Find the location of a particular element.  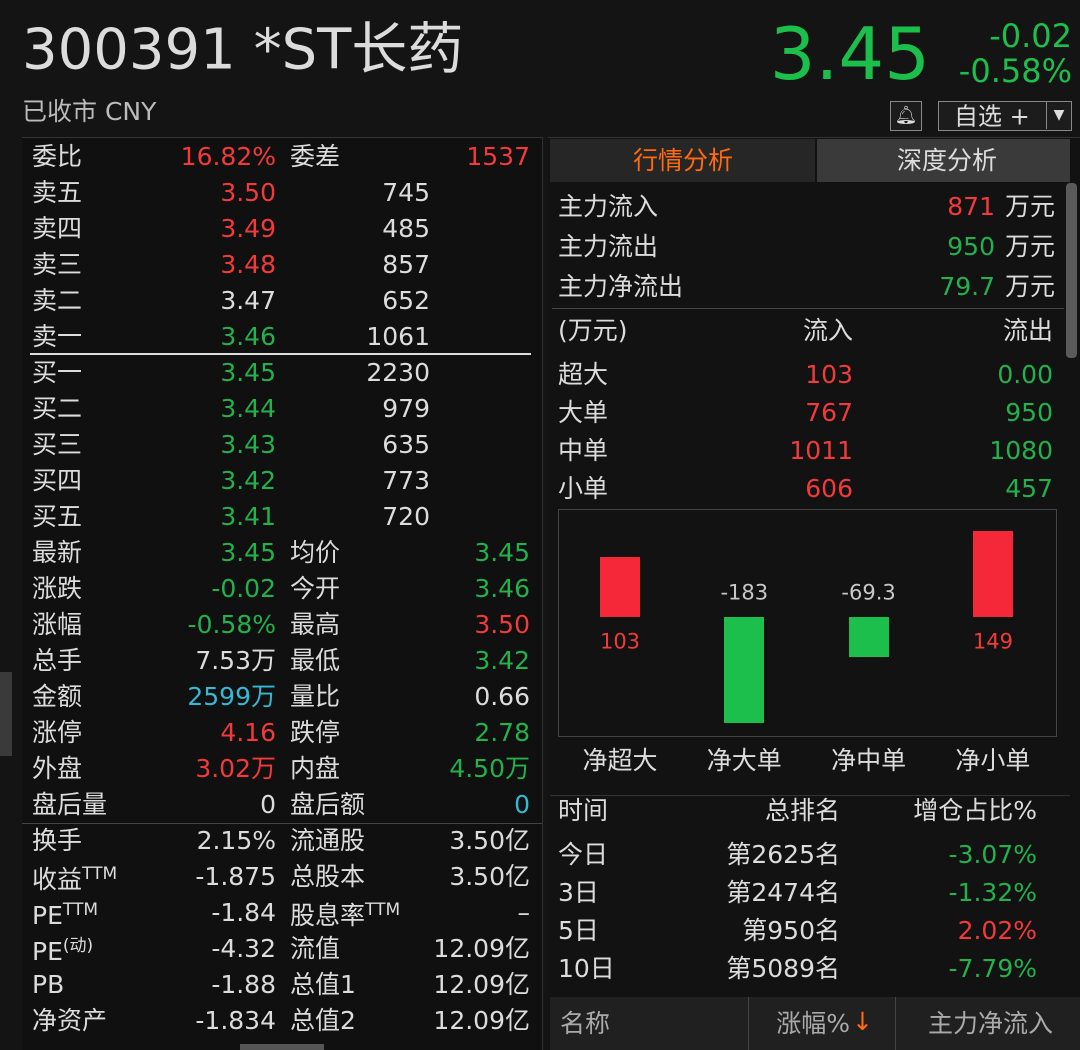

stat-label: 总值1 is located at coordinates (323, 984).